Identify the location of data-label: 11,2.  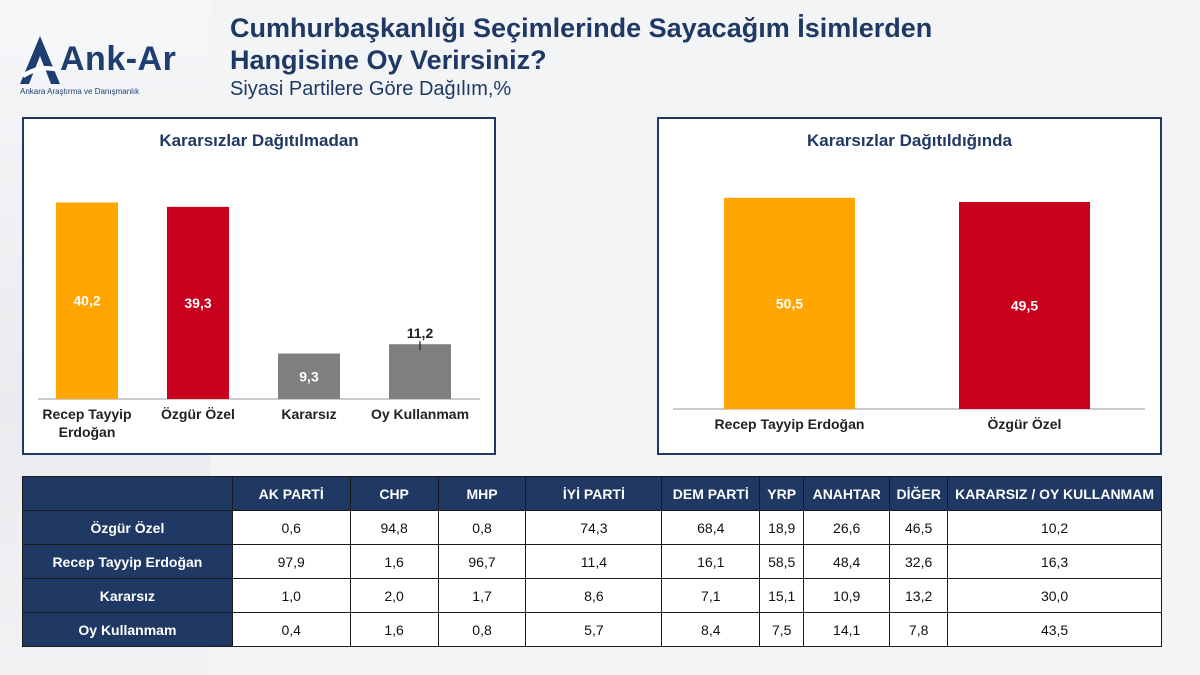
(420, 333).